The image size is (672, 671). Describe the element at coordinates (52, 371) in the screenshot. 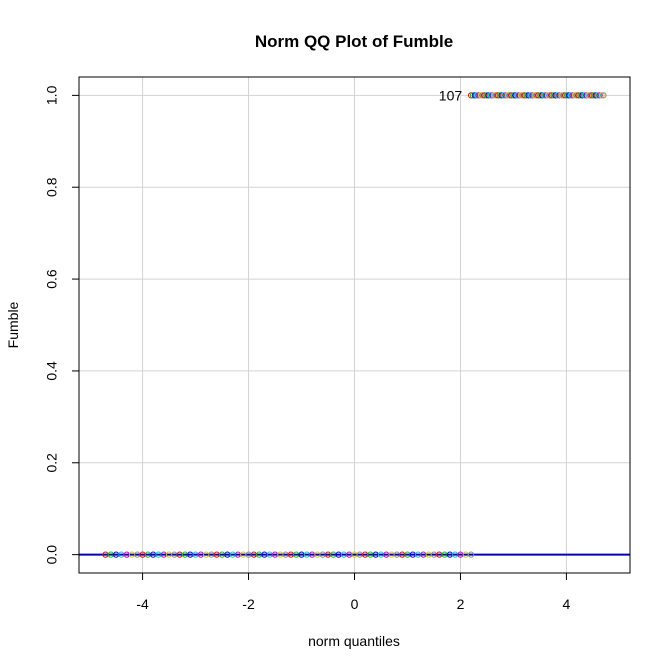

I see `y-tick-label: 0.4` at that location.